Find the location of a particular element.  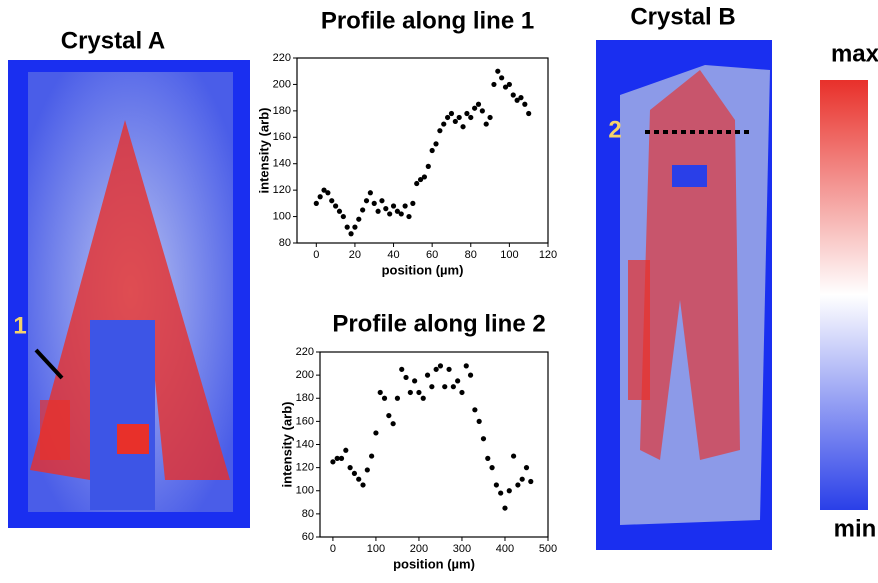

x-tick-label: 400 is located at coordinates (505, 549).